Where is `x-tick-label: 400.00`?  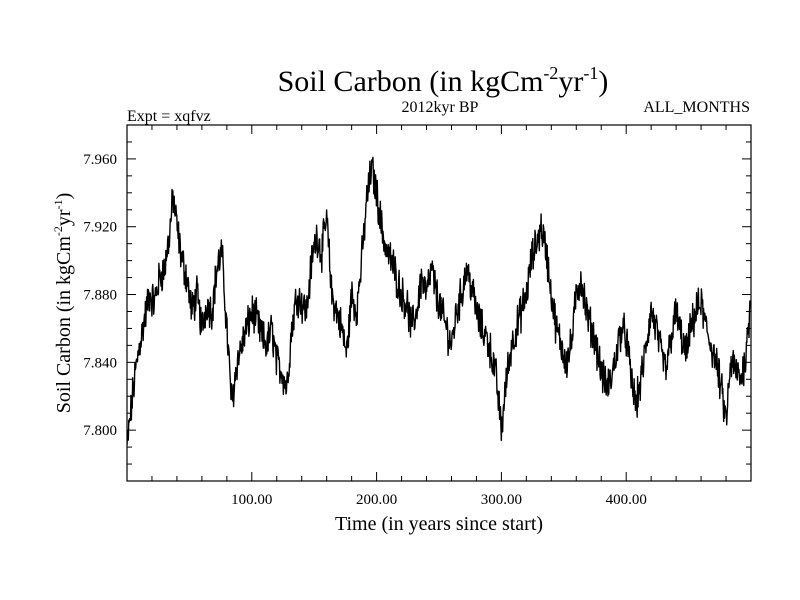 x-tick-label: 400.00 is located at coordinates (626, 500).